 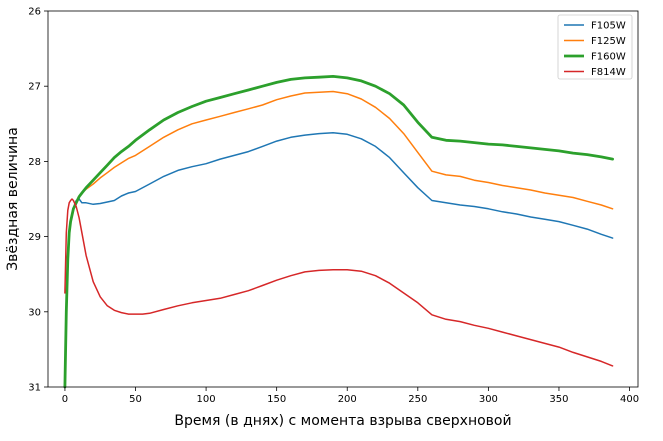 I want to click on y-tick-label: 28, so click(x=34, y=162).